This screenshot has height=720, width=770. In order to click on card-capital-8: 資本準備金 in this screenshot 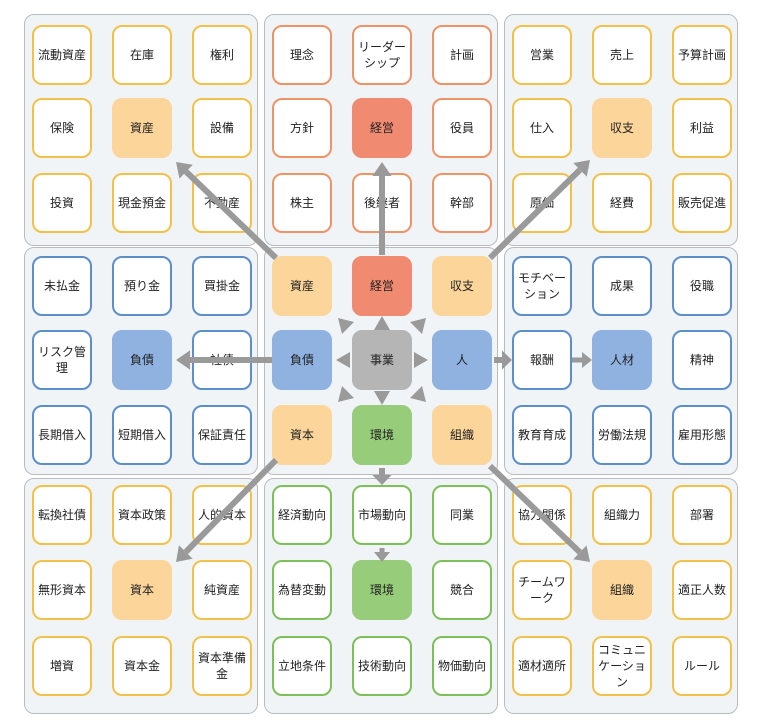, I will do `click(222, 666)`.